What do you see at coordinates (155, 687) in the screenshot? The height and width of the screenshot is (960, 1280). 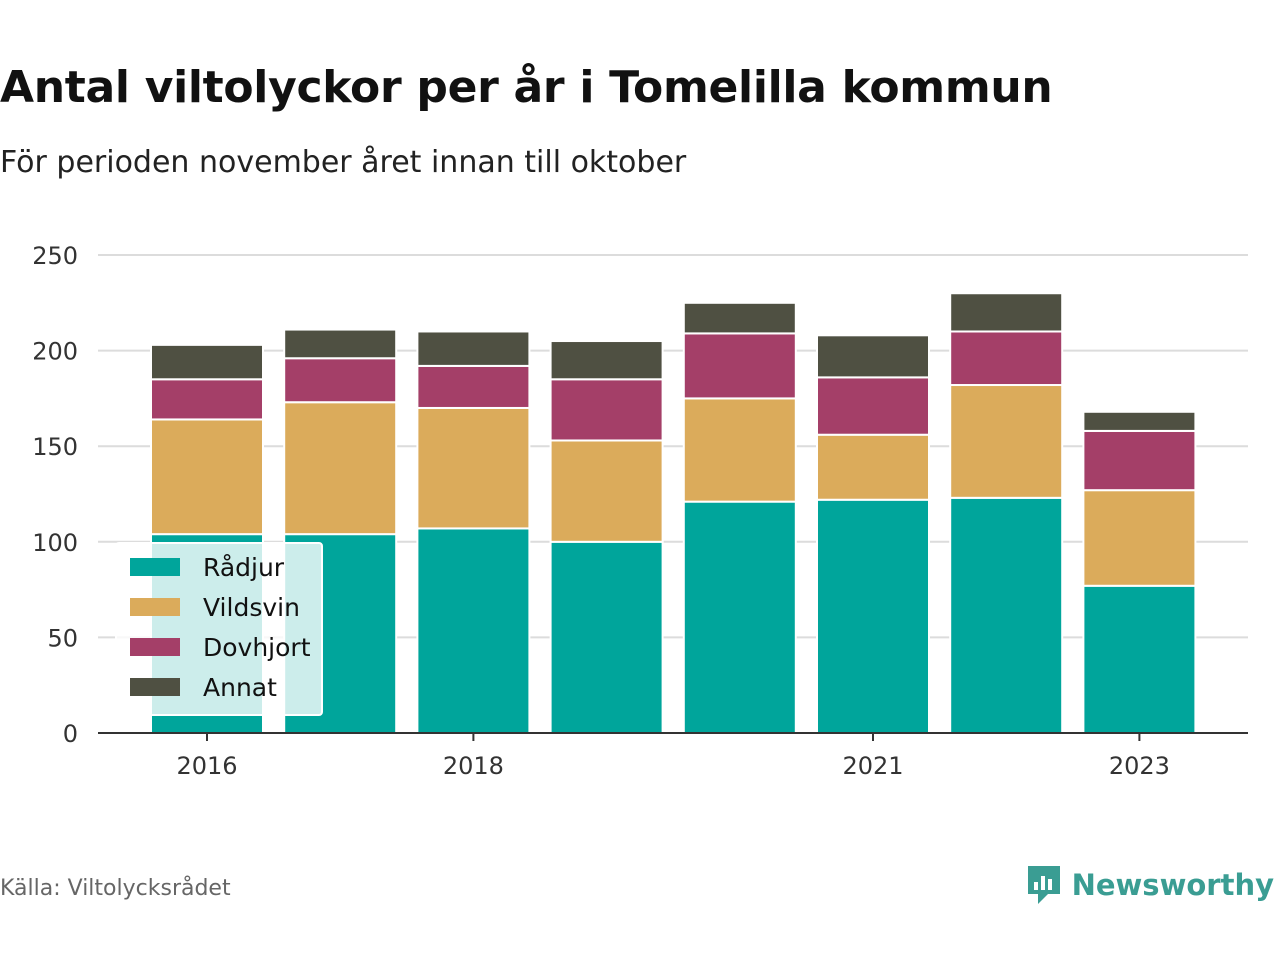 I see `legend-swatch-annat` at bounding box center [155, 687].